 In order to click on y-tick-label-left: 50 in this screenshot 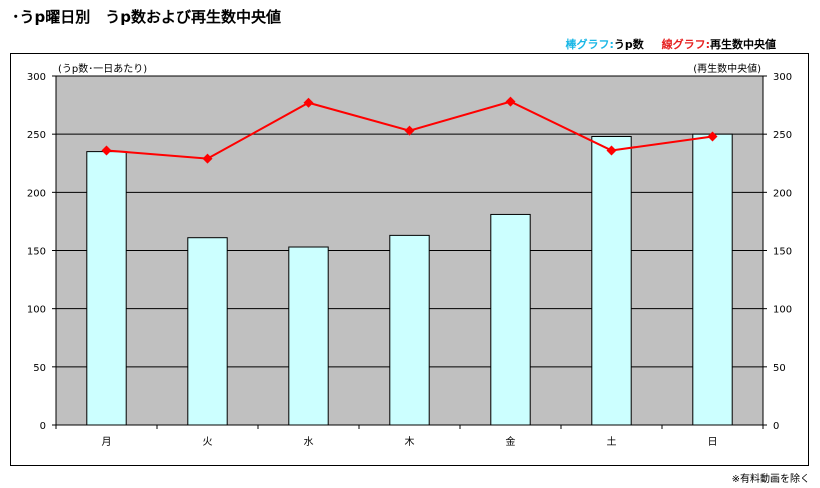, I will do `click(39, 368)`.